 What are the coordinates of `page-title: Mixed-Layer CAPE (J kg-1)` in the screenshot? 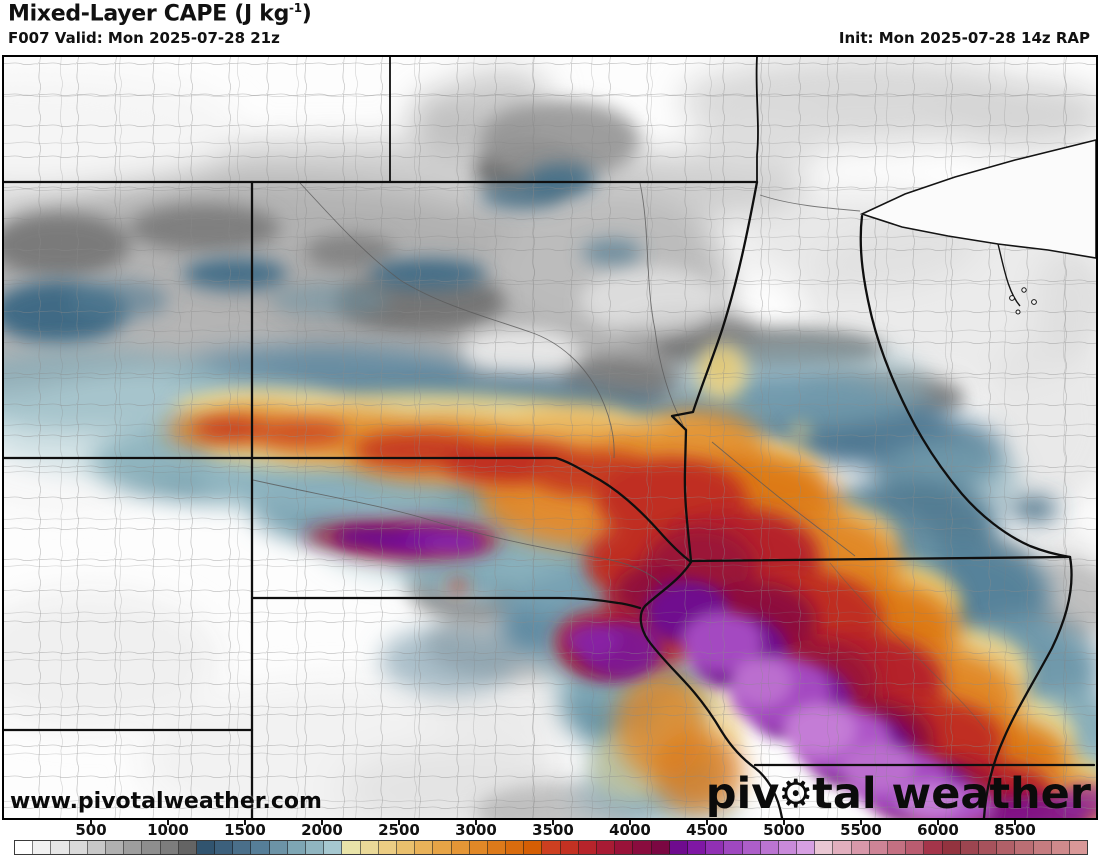 It's located at (160, 13).